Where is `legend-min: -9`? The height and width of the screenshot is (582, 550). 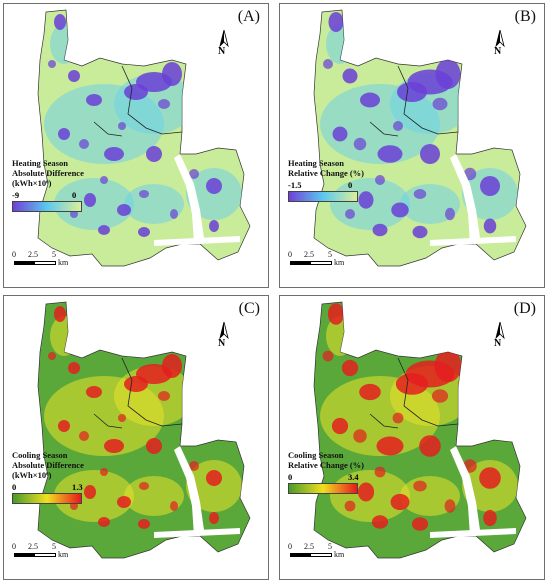
legend-min: -9 is located at coordinates (16, 195).